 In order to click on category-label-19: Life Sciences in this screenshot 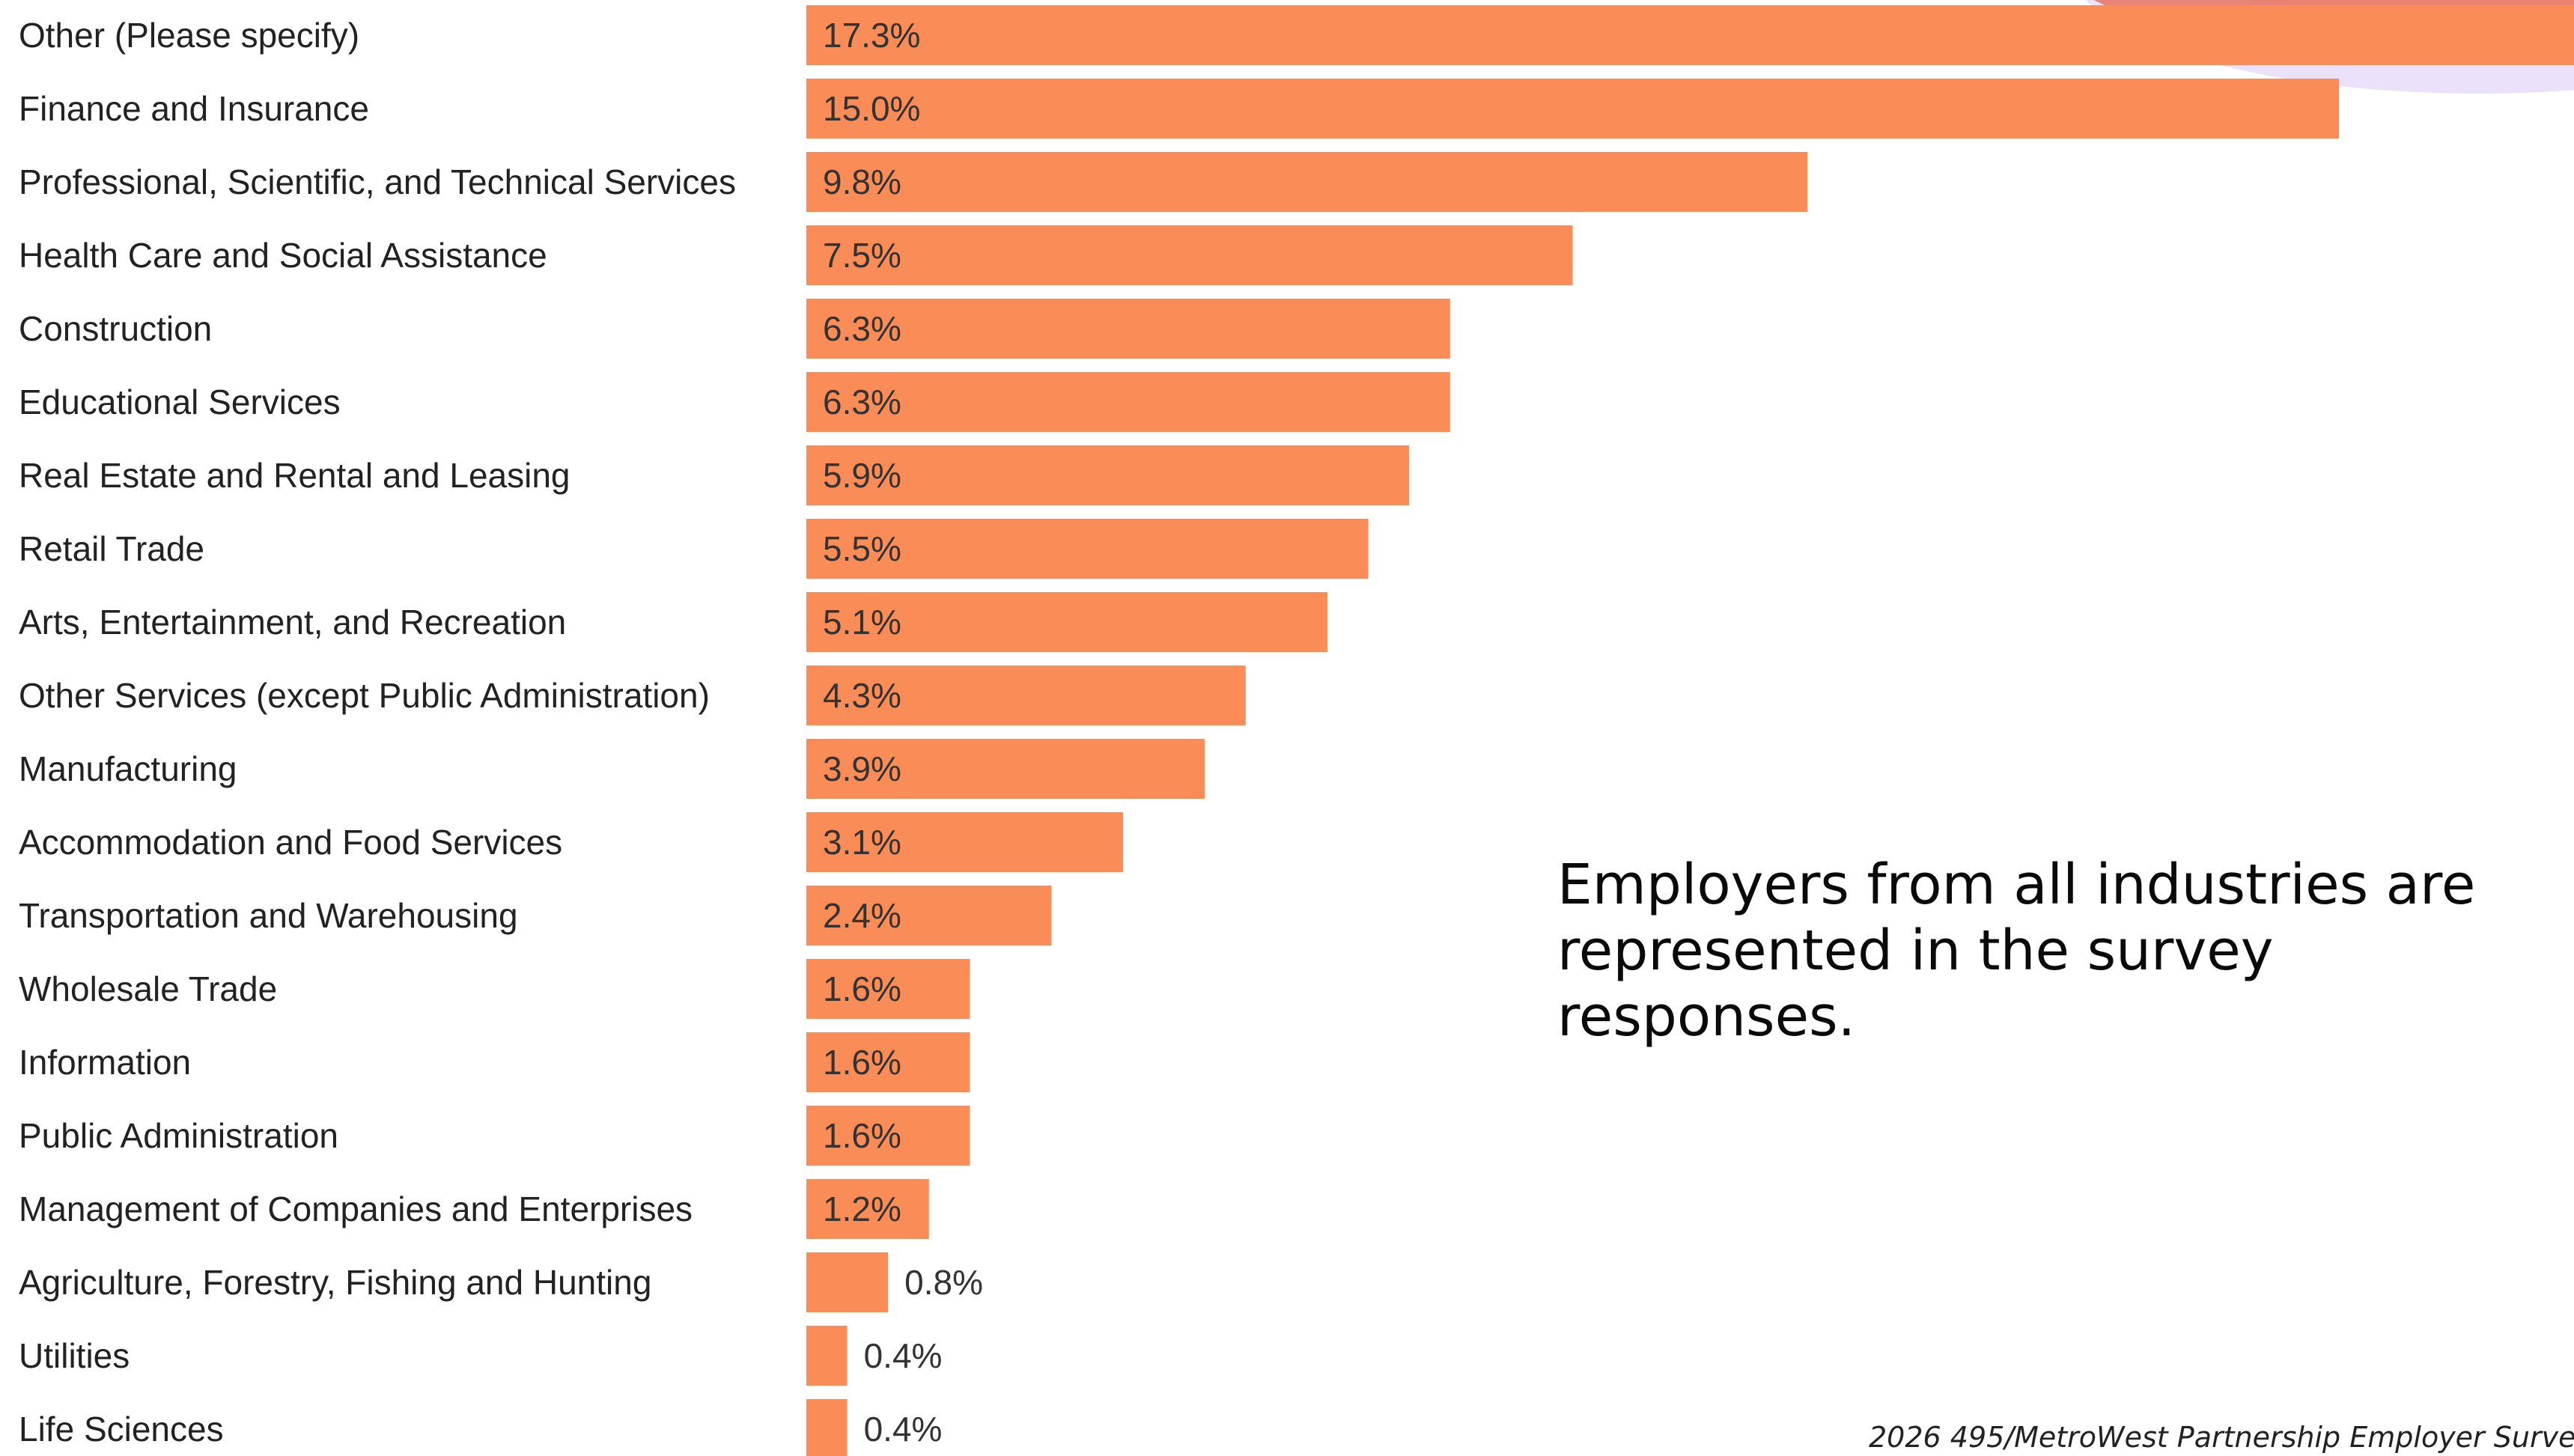, I will do `click(121, 1429)`.